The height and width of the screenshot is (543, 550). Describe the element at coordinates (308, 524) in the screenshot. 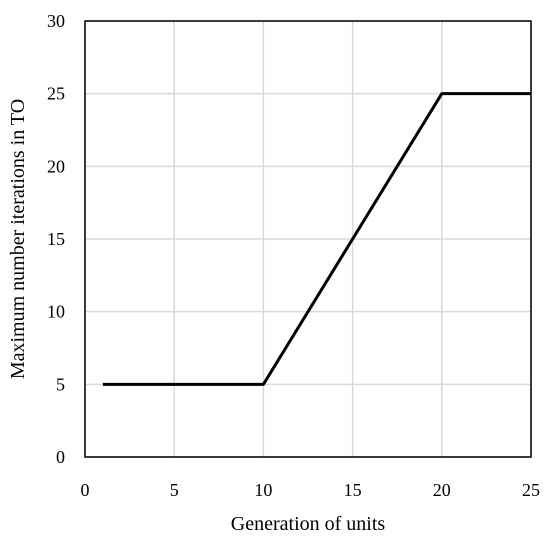

I see `x-axis-title: Generation of units` at that location.